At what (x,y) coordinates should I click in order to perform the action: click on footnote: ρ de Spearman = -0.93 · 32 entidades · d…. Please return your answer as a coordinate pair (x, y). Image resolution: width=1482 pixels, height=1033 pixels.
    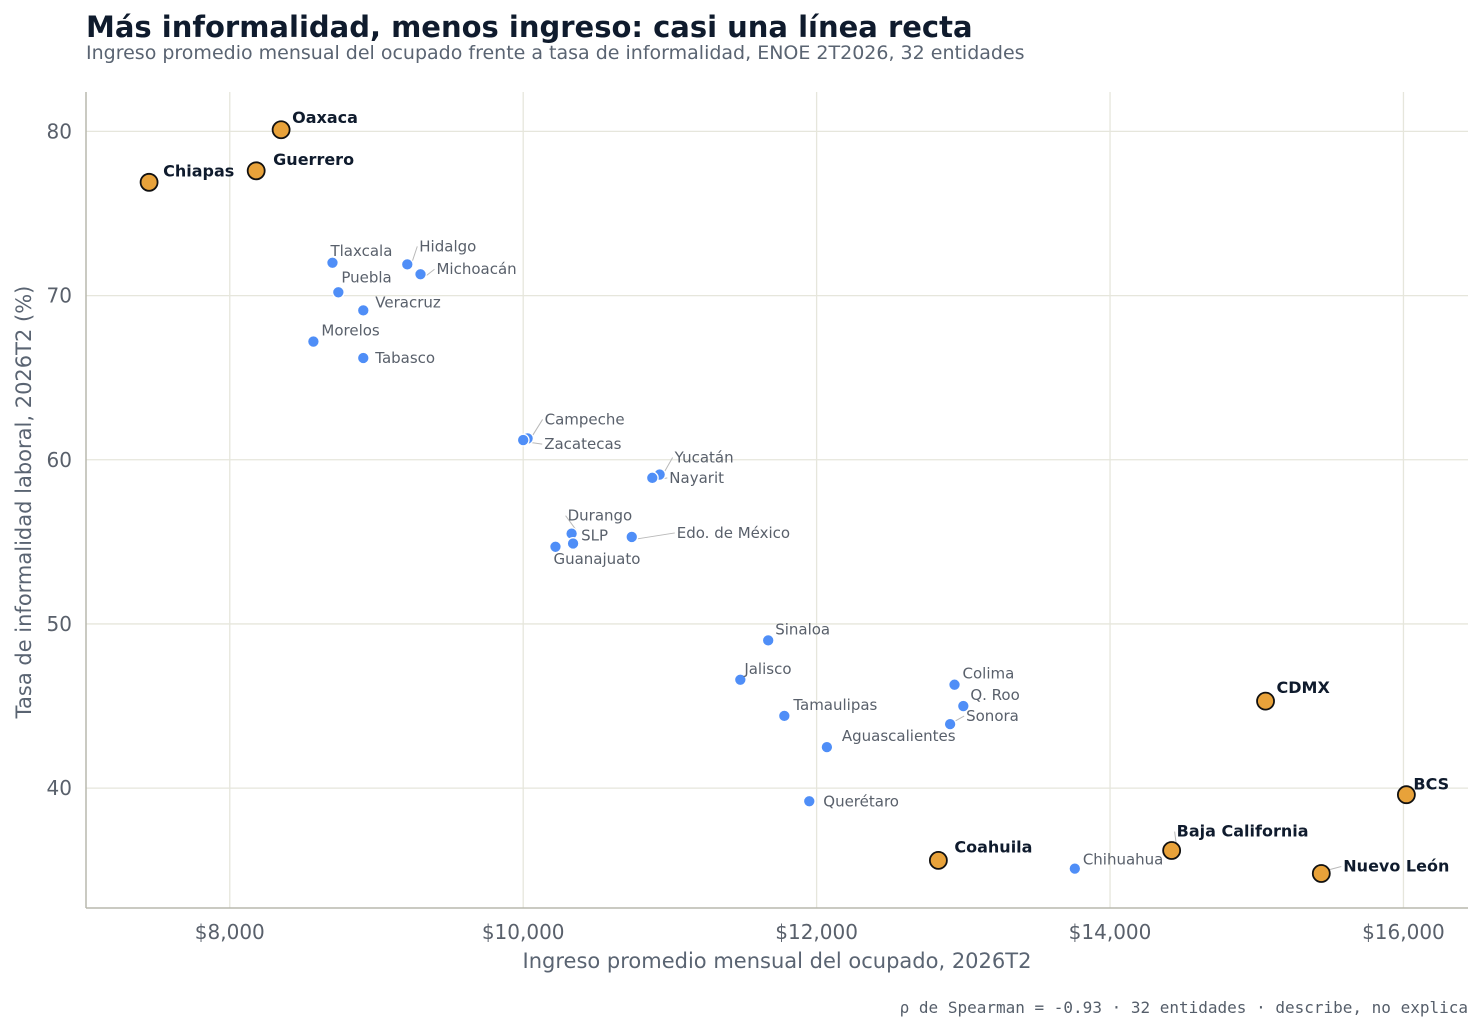
    Looking at the image, I should click on (1183, 1007).